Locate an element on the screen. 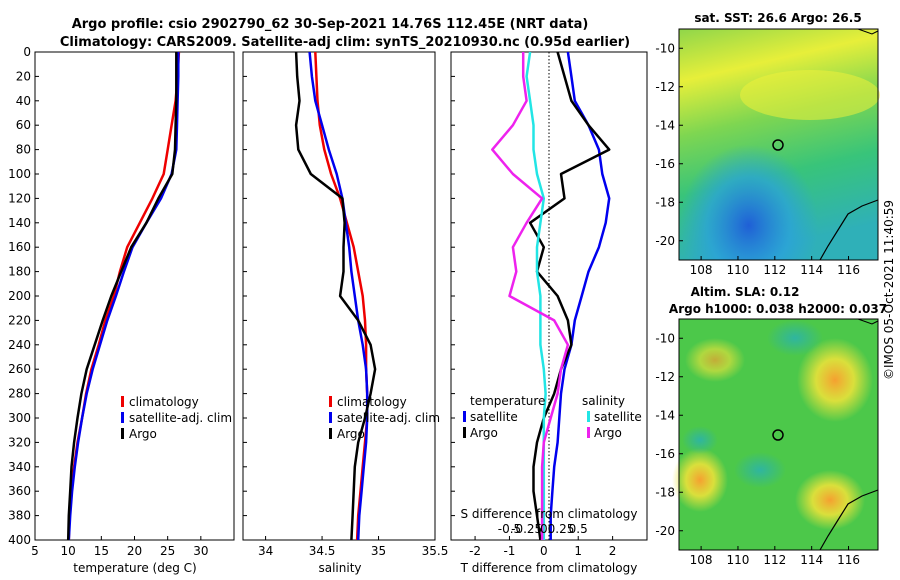  series-line-t-satellite is located at coordinates (580, 295).